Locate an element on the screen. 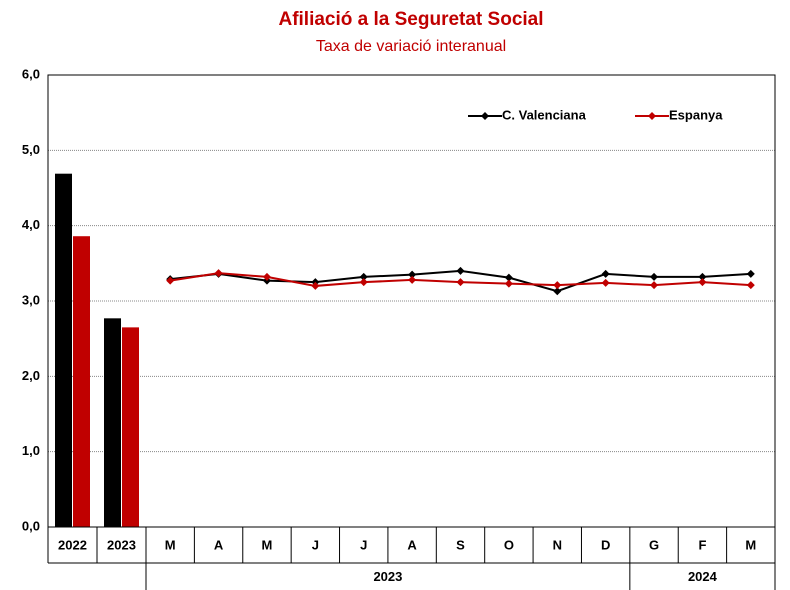 The width and height of the screenshot is (790, 590). x-tick-label: D is located at coordinates (605, 544).